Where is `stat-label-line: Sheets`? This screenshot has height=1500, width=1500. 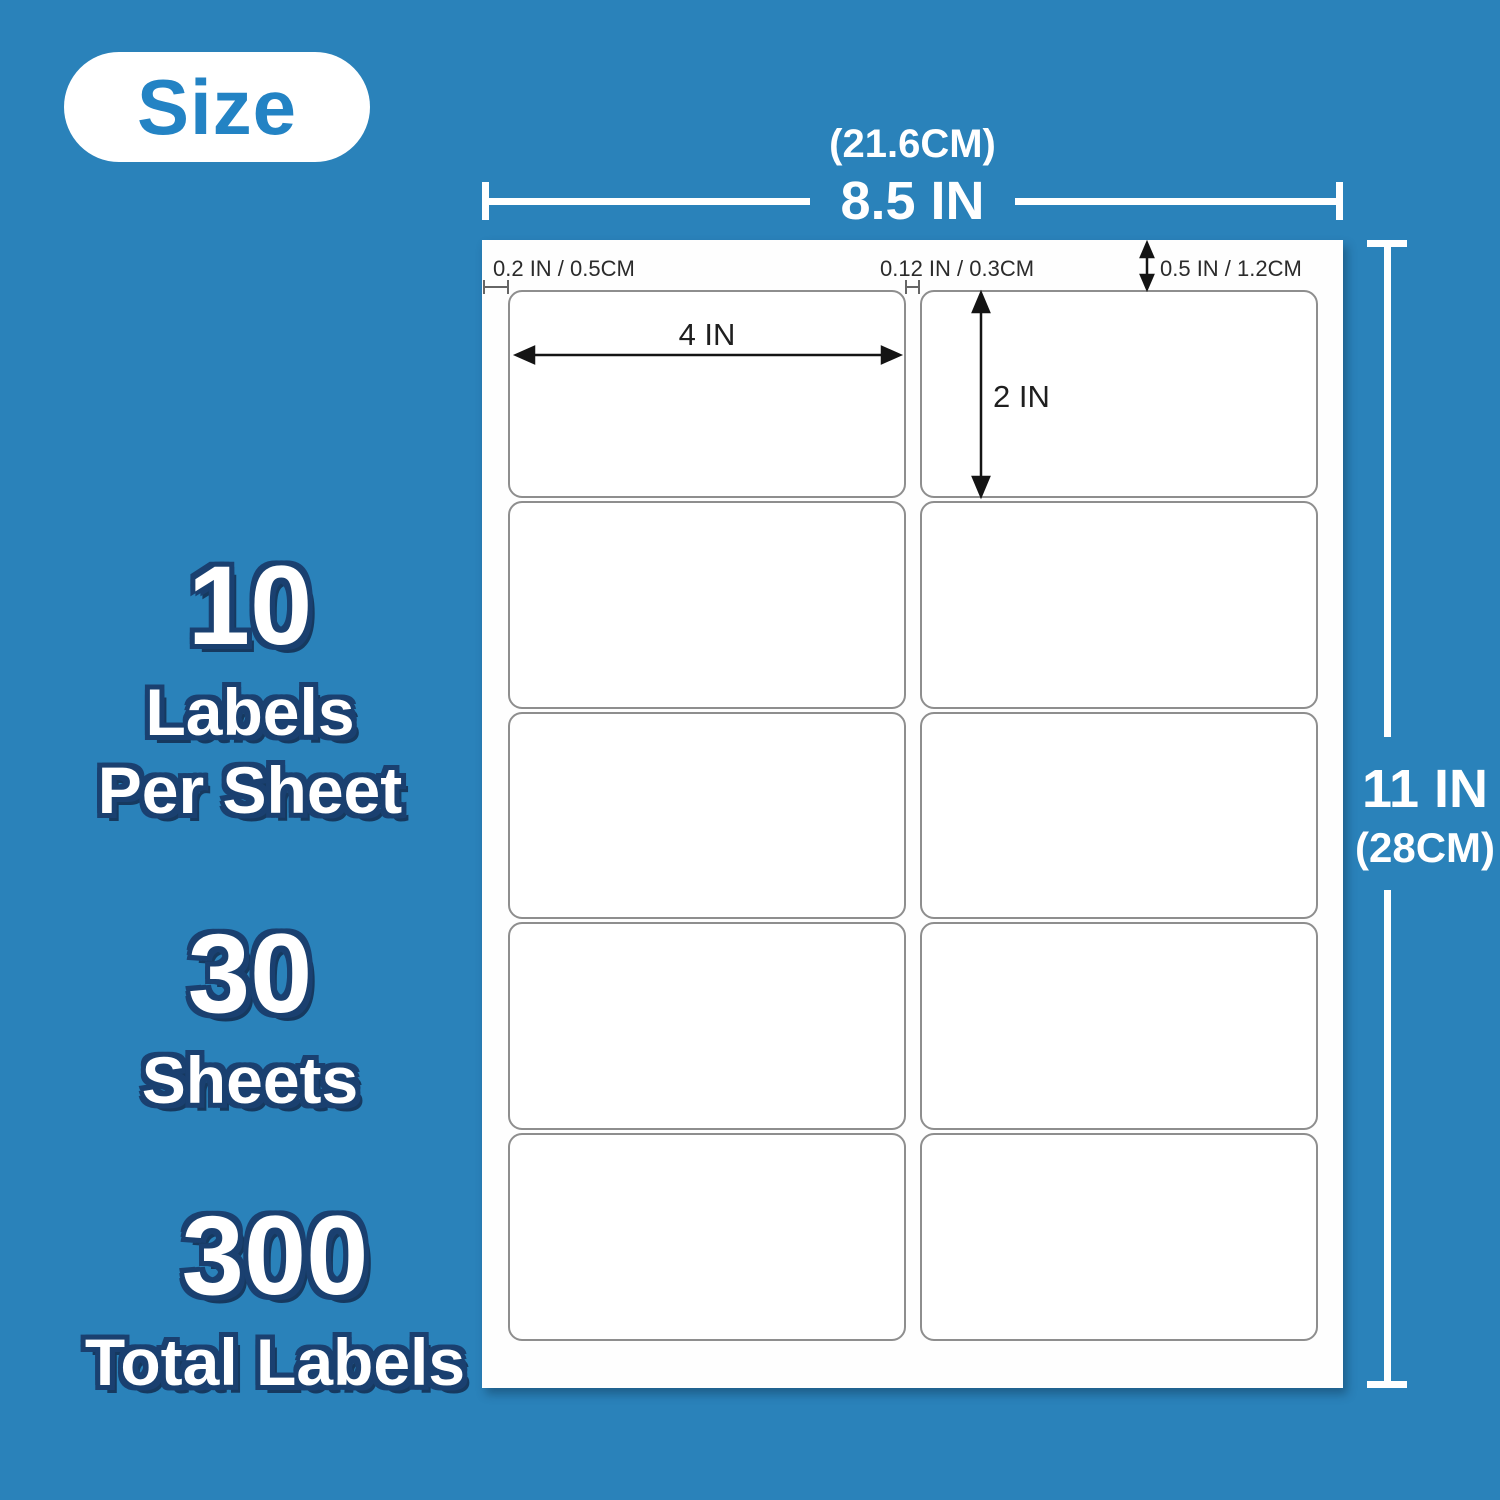 stat-label-line: Sheets is located at coordinates (250, 1080).